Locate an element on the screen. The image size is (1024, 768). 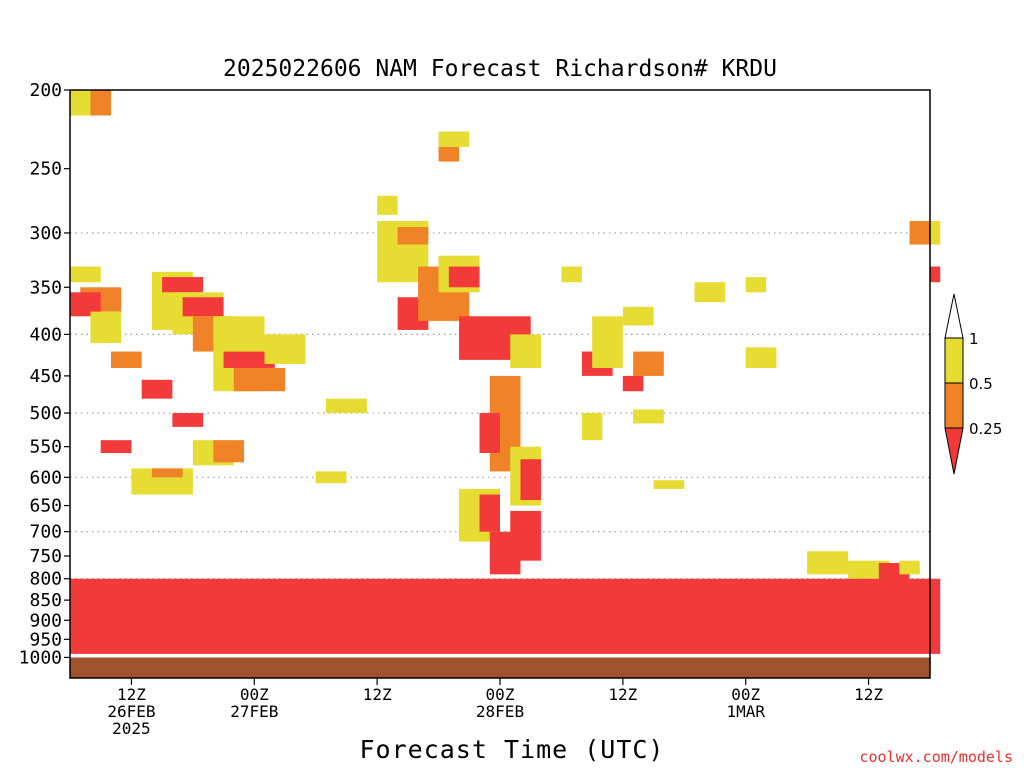
x-tick-label-0-2: 2025 is located at coordinates (131, 728).